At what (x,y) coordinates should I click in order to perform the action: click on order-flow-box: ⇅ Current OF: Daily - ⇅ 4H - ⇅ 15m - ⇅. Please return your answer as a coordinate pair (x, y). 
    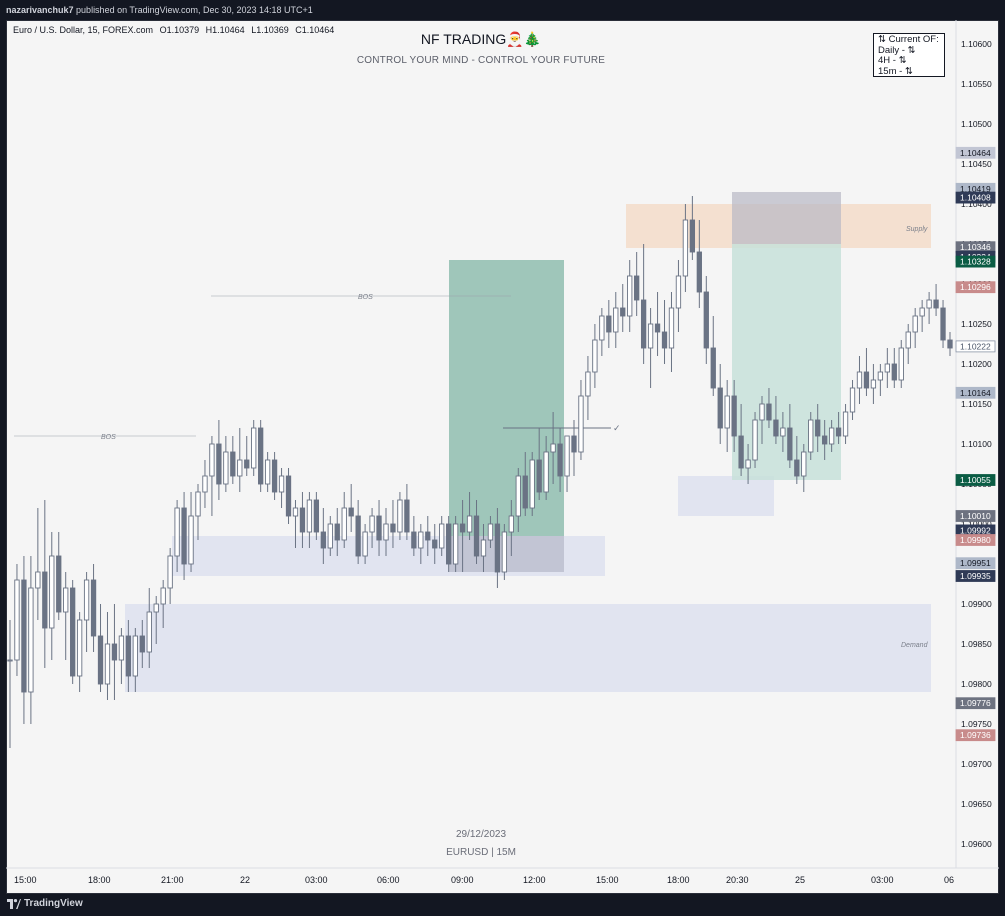
    Looking at the image, I should click on (909, 55).